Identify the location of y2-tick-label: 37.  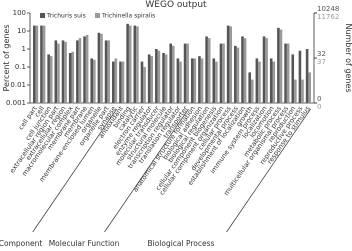
(321, 62).